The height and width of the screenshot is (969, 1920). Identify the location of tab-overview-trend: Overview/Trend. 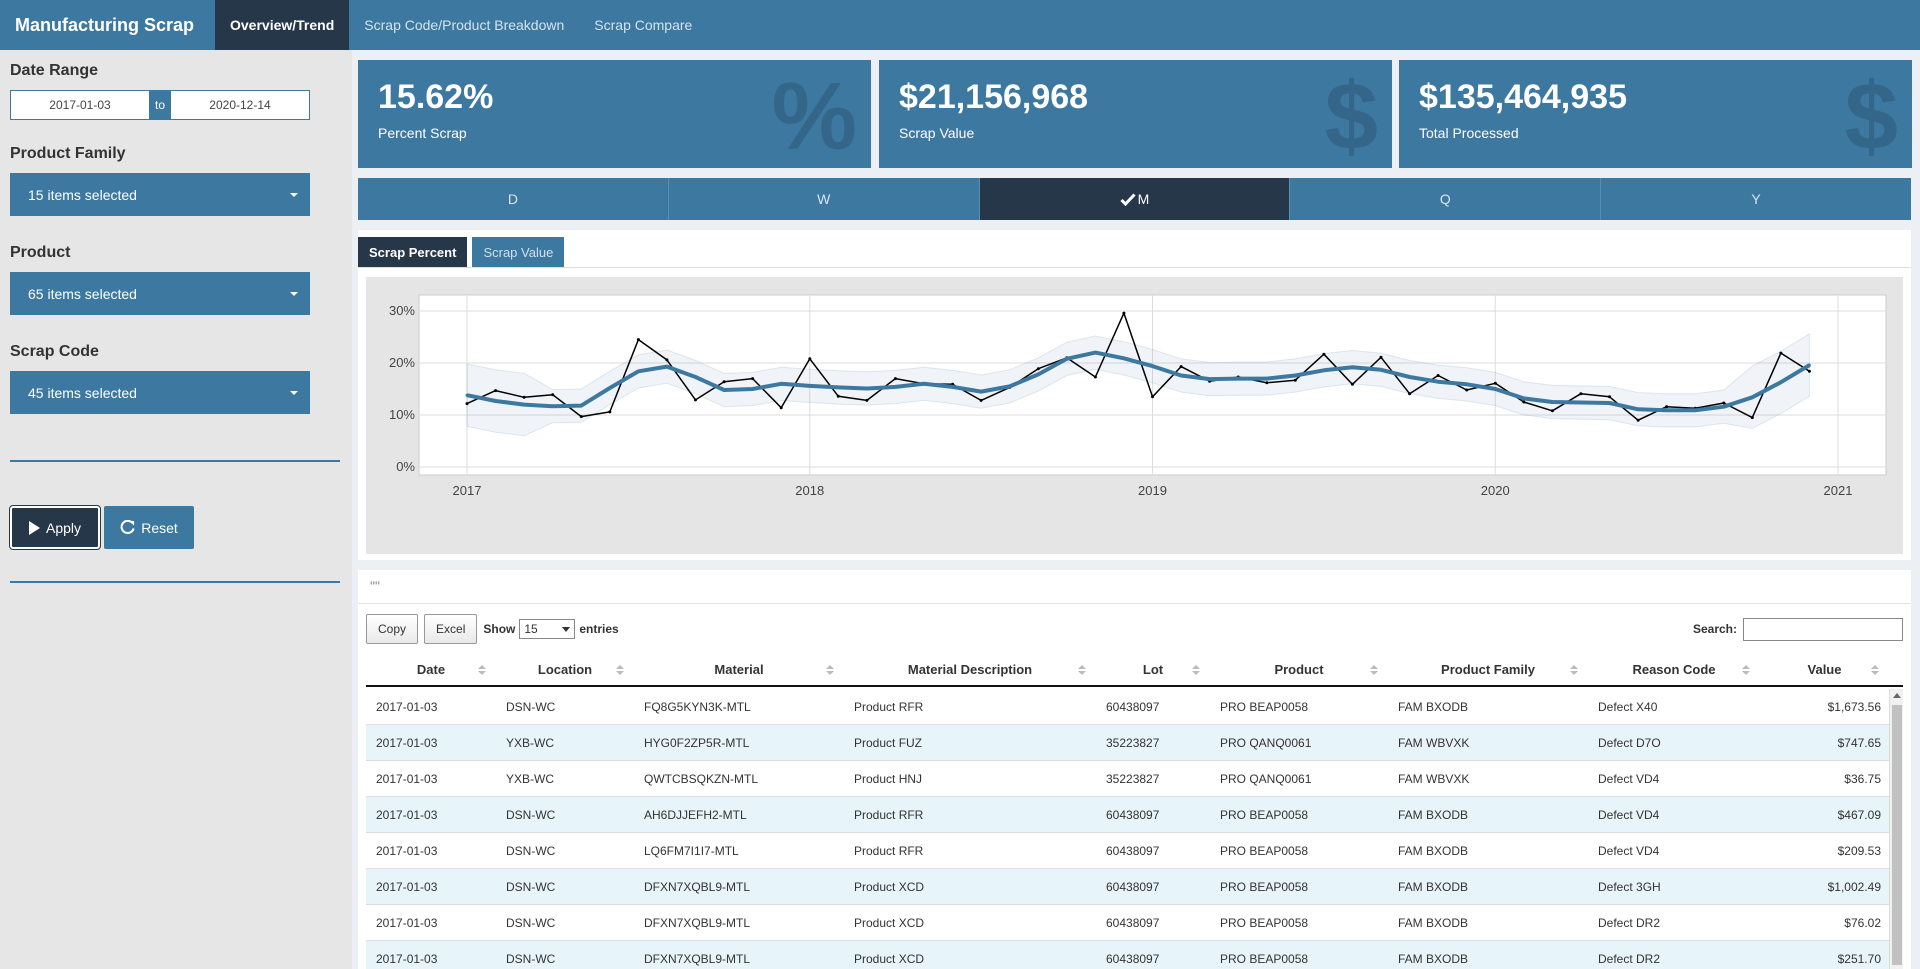
(282, 25).